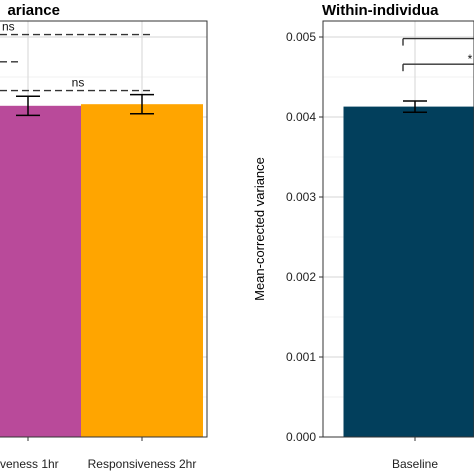 The height and width of the screenshot is (474, 474). I want to click on x-tick-label: Baseline, so click(415, 464).